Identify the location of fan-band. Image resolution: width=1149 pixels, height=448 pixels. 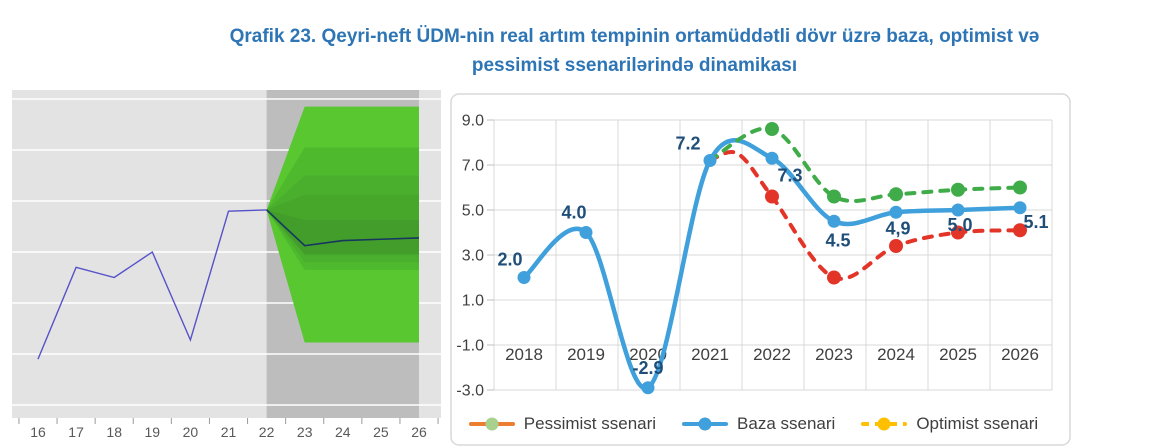
(342, 232).